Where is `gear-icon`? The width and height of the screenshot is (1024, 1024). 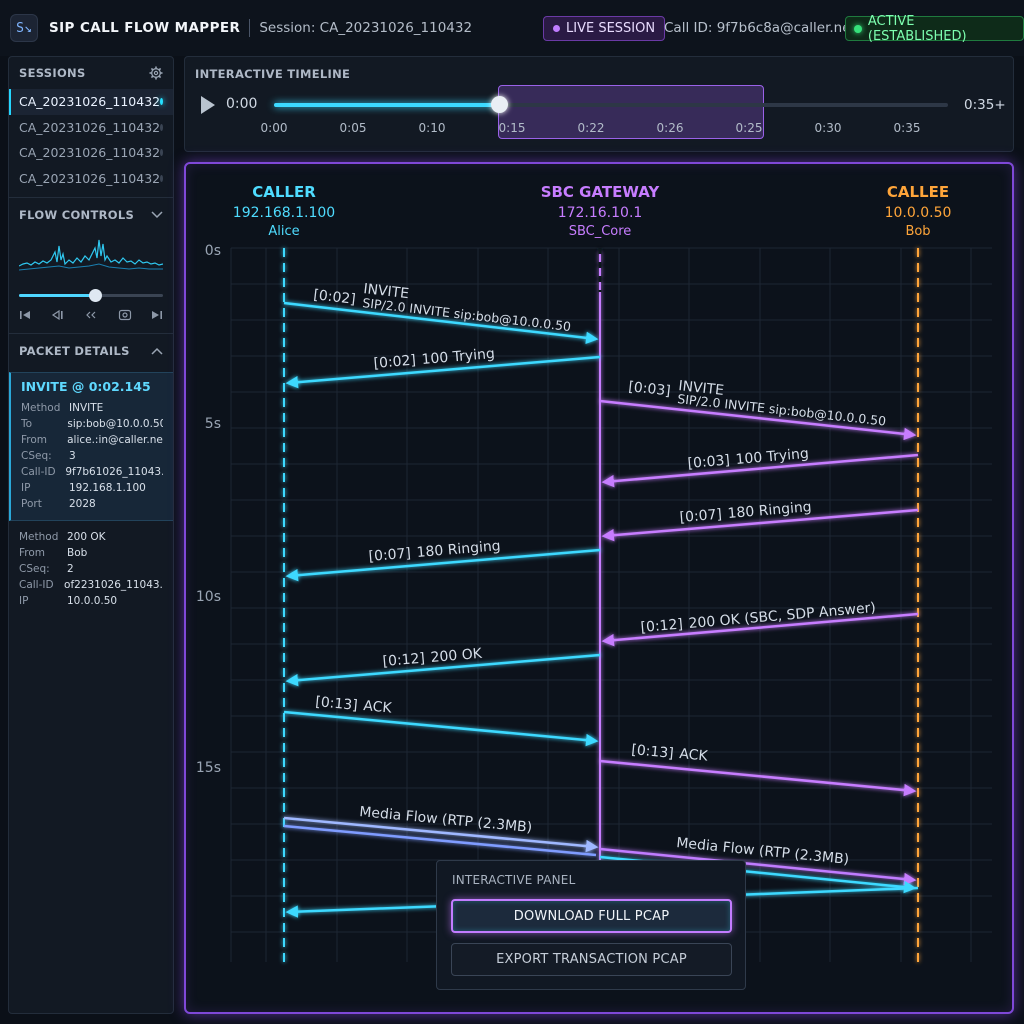
gear-icon is located at coordinates (156, 73).